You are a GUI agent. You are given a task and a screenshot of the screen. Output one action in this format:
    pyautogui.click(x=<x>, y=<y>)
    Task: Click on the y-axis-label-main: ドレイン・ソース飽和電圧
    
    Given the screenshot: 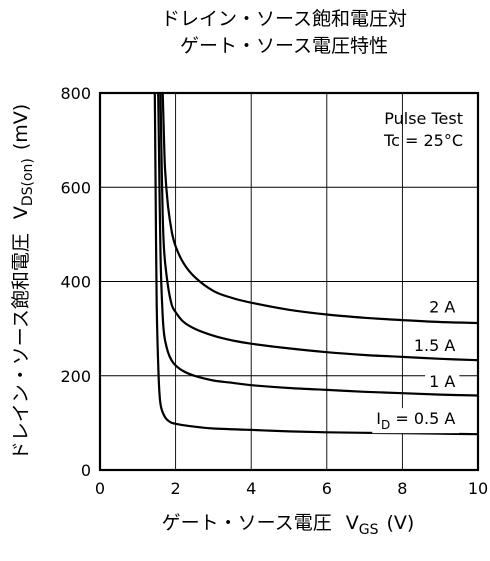 What is the action you would take?
    pyautogui.click(x=21, y=346)
    